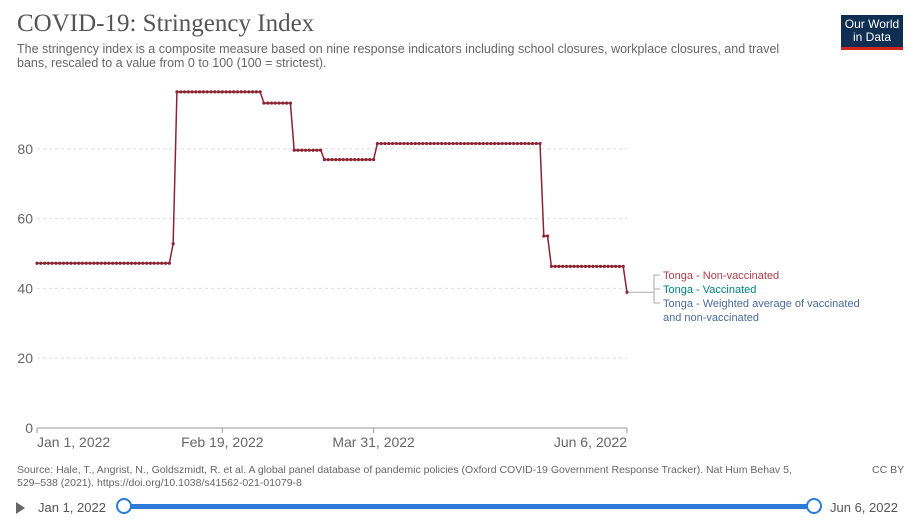 This screenshot has height=523, width=921. What do you see at coordinates (864, 507) in the screenshot?
I see `timeline-end-label: Jun 6, 2022` at bounding box center [864, 507].